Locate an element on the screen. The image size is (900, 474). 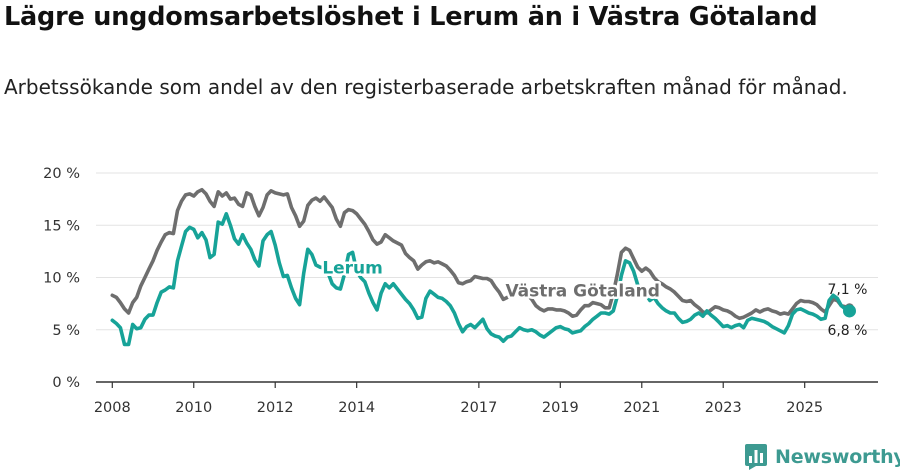
end-value-lerum: 6,8 % is located at coordinates (847, 331).